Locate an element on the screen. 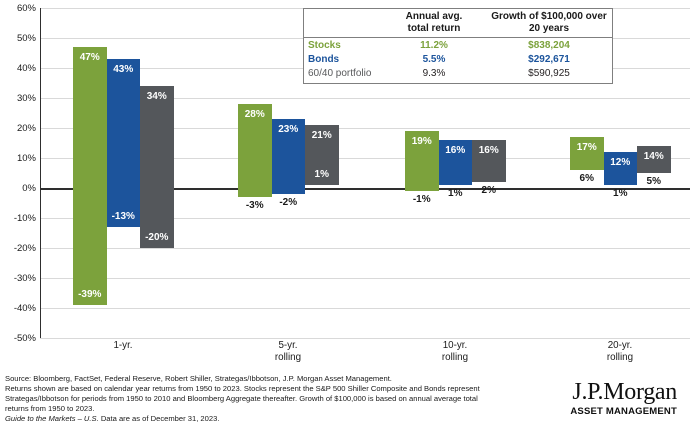 Image resolution: width=690 pixels, height=426 pixels. footnote-returns-line3: returns from 1950 to 2023. is located at coordinates (50, 408).